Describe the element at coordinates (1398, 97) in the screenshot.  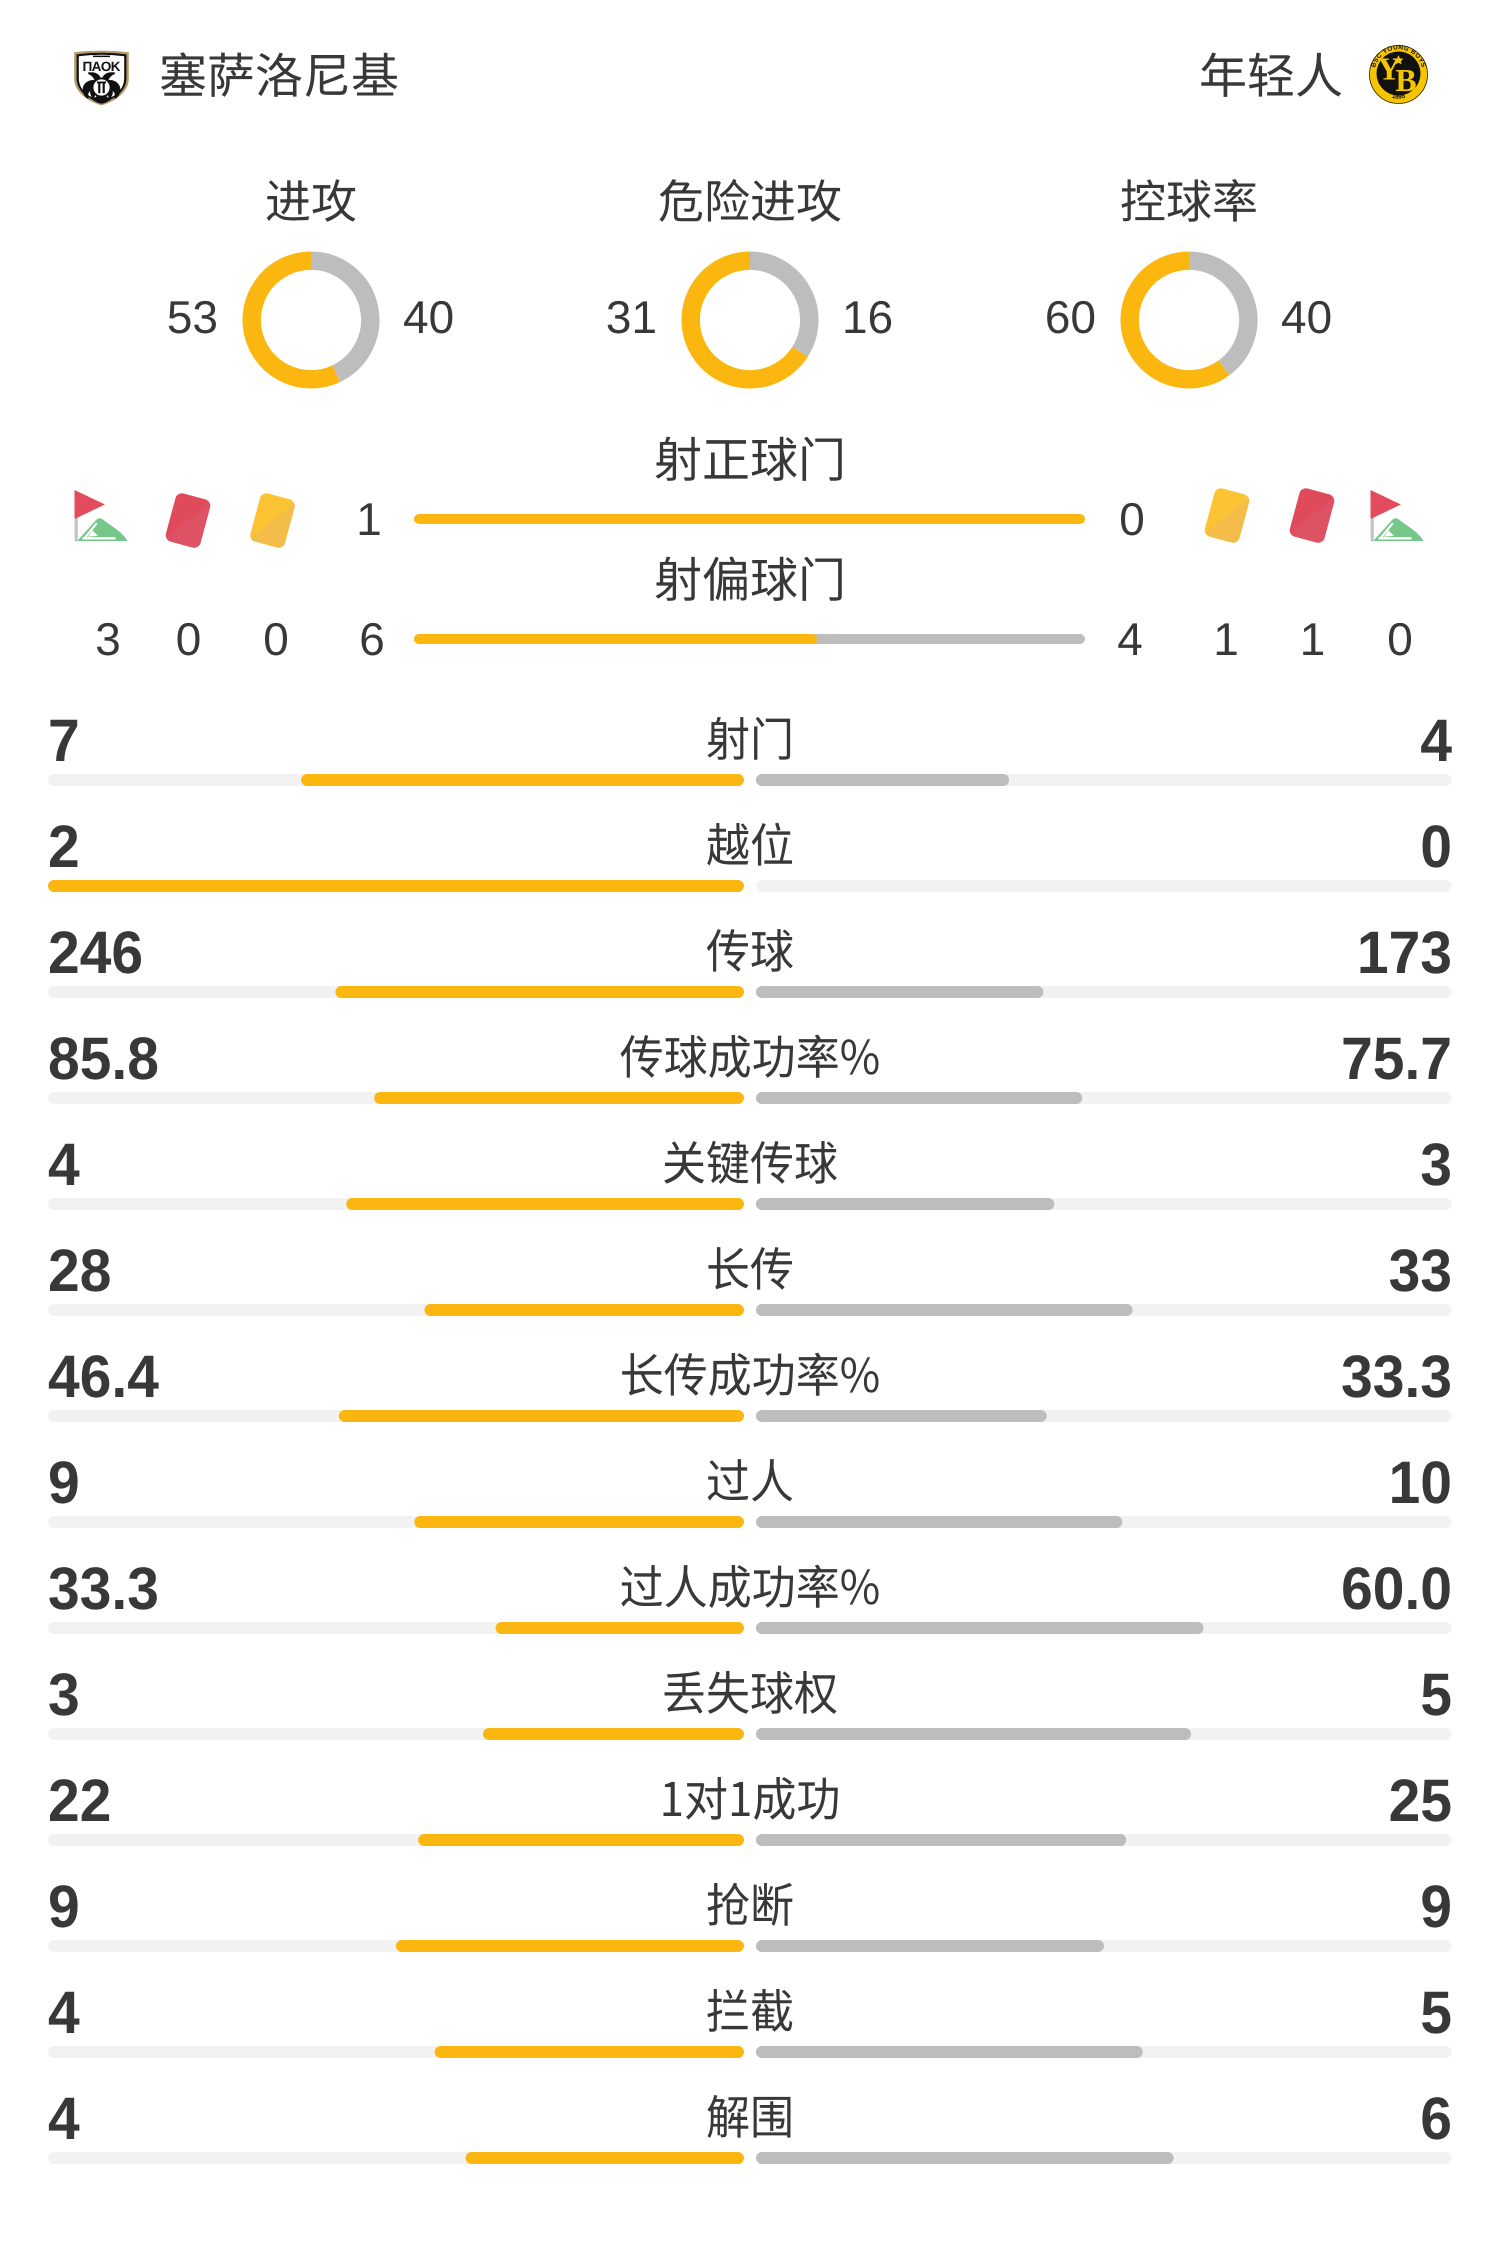
I see `svg-text: 1895` at that location.